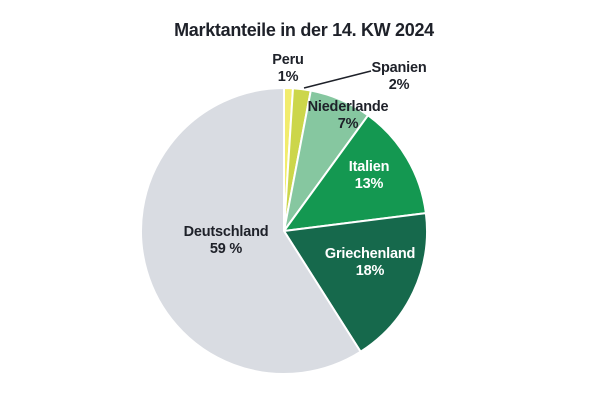 This screenshot has height=400, width=600. What do you see at coordinates (337, 79) in the screenshot?
I see `spanien-leader-line` at bounding box center [337, 79].